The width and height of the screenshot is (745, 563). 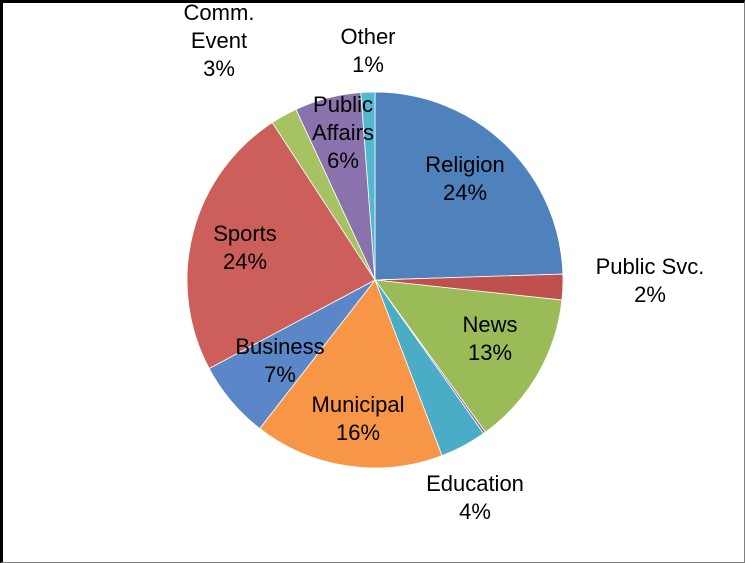 What do you see at coordinates (650, 280) in the screenshot?
I see `pie-slice-label-1: Public Svc. 2%` at bounding box center [650, 280].